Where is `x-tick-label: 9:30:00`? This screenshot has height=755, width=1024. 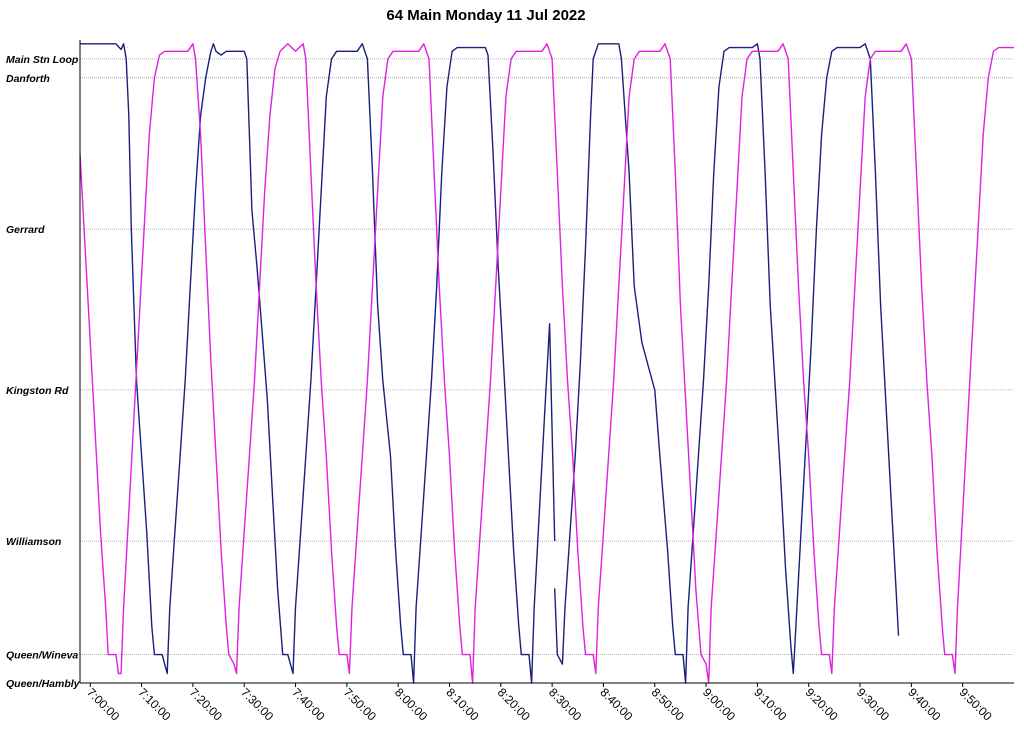
x-tick-label: 9:30:00 is located at coordinates (873, 704).